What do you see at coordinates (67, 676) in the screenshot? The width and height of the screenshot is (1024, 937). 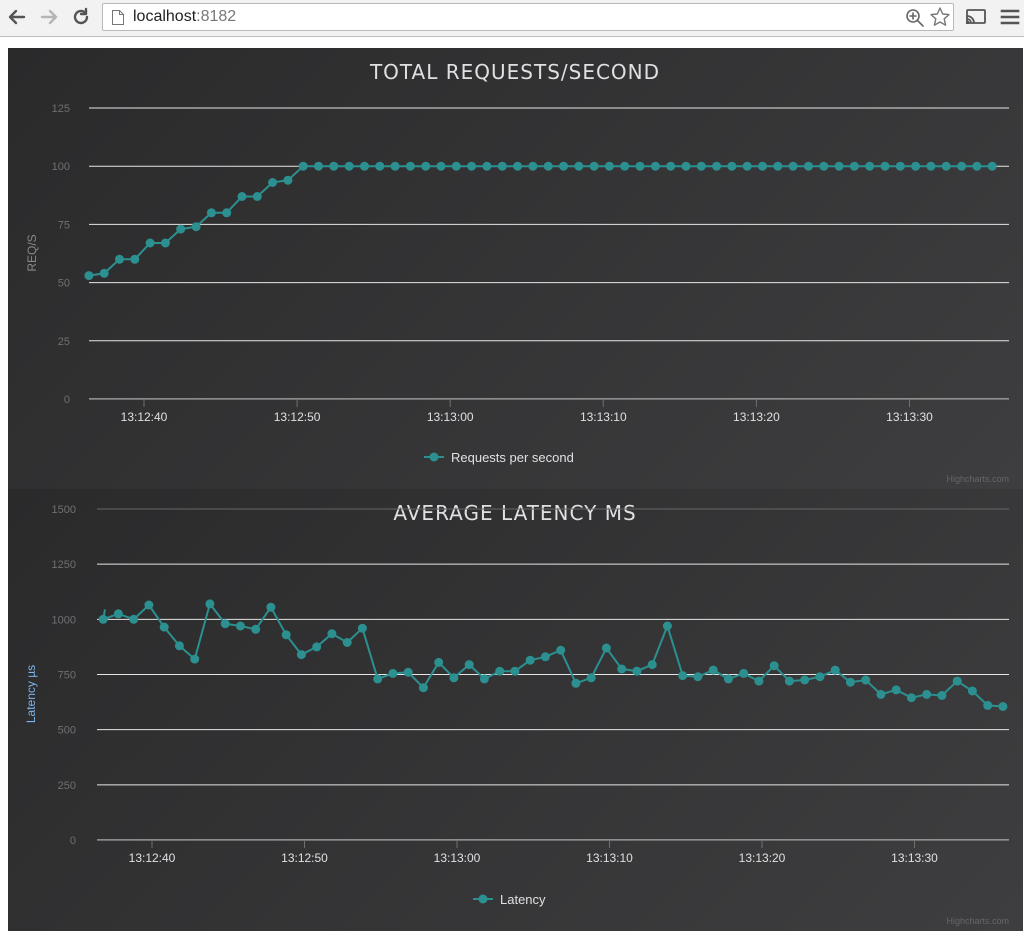 I see `y-tick-label: 750` at bounding box center [67, 676].